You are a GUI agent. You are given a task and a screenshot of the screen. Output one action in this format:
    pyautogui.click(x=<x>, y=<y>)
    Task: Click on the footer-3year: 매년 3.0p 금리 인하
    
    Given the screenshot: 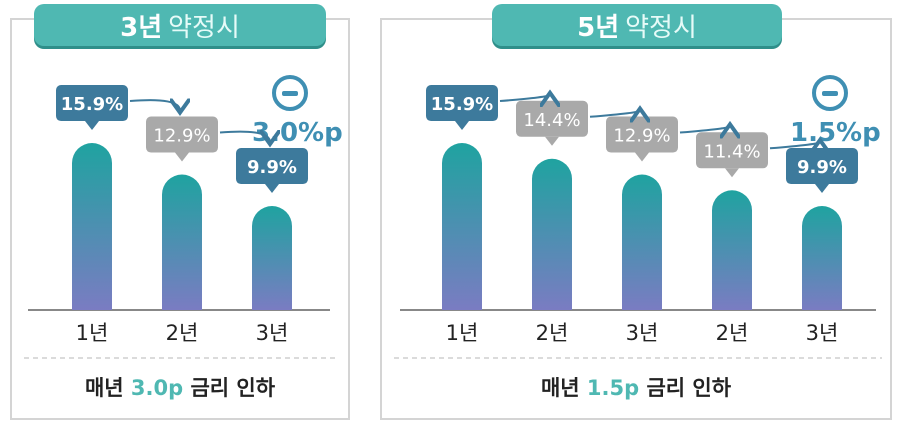 What is the action you would take?
    pyautogui.click(x=180, y=387)
    